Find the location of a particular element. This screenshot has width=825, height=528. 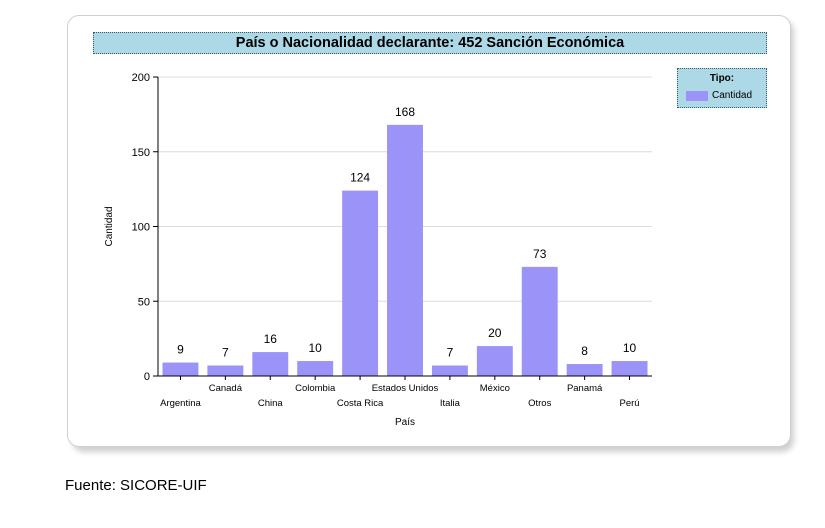

data-label: 16 is located at coordinates (271, 339).